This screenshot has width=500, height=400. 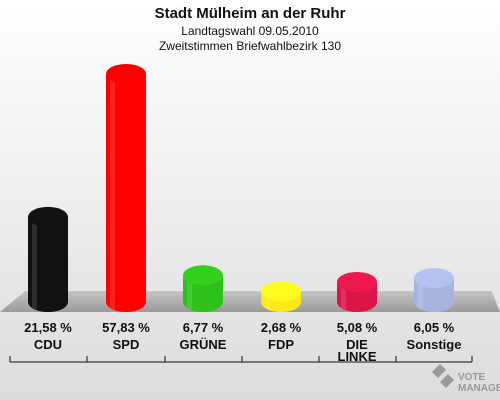 What do you see at coordinates (239, 327) in the screenshot?
I see `value-labels-group: 21,58 % 57,83 % 6,77 % 2,68 % 5,08 % 6,05 %` at bounding box center [239, 327].